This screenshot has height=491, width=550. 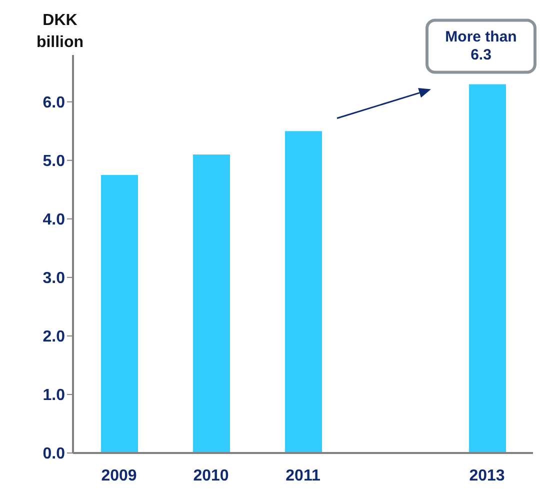 What do you see at coordinates (481, 46) in the screenshot?
I see `annotation: More than 6.3` at bounding box center [481, 46].